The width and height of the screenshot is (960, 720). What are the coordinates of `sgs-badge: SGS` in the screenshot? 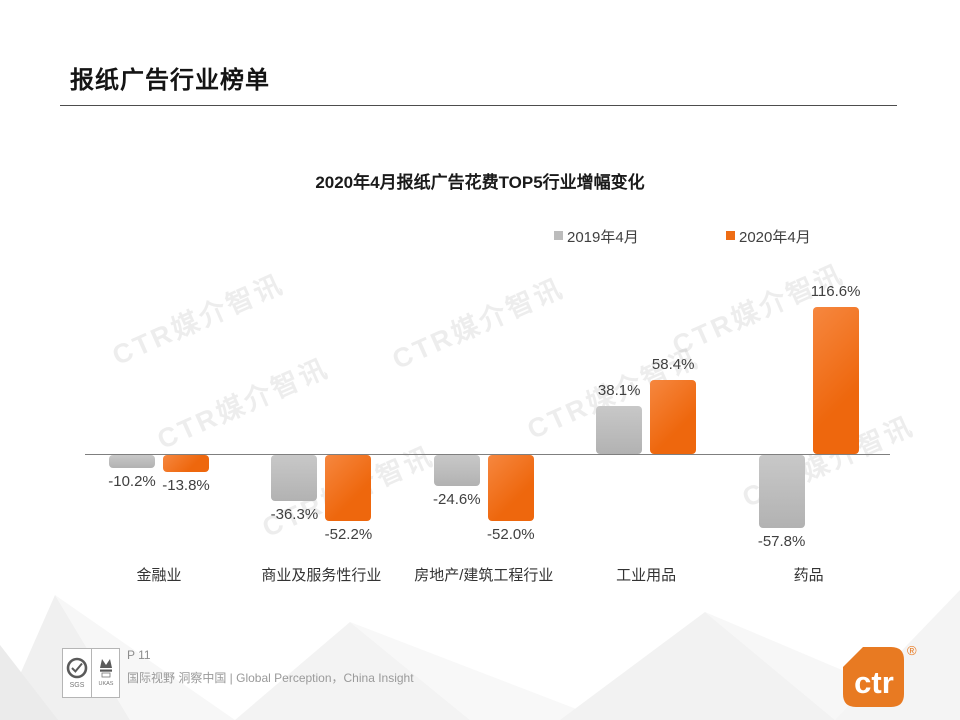 It's located at (77, 673).